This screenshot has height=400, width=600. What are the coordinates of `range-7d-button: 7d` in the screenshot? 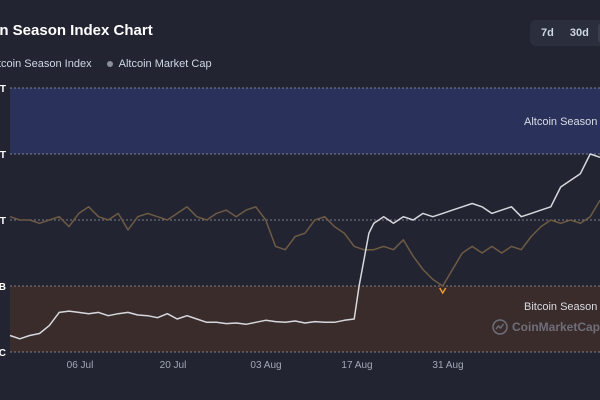 It's located at (547, 33).